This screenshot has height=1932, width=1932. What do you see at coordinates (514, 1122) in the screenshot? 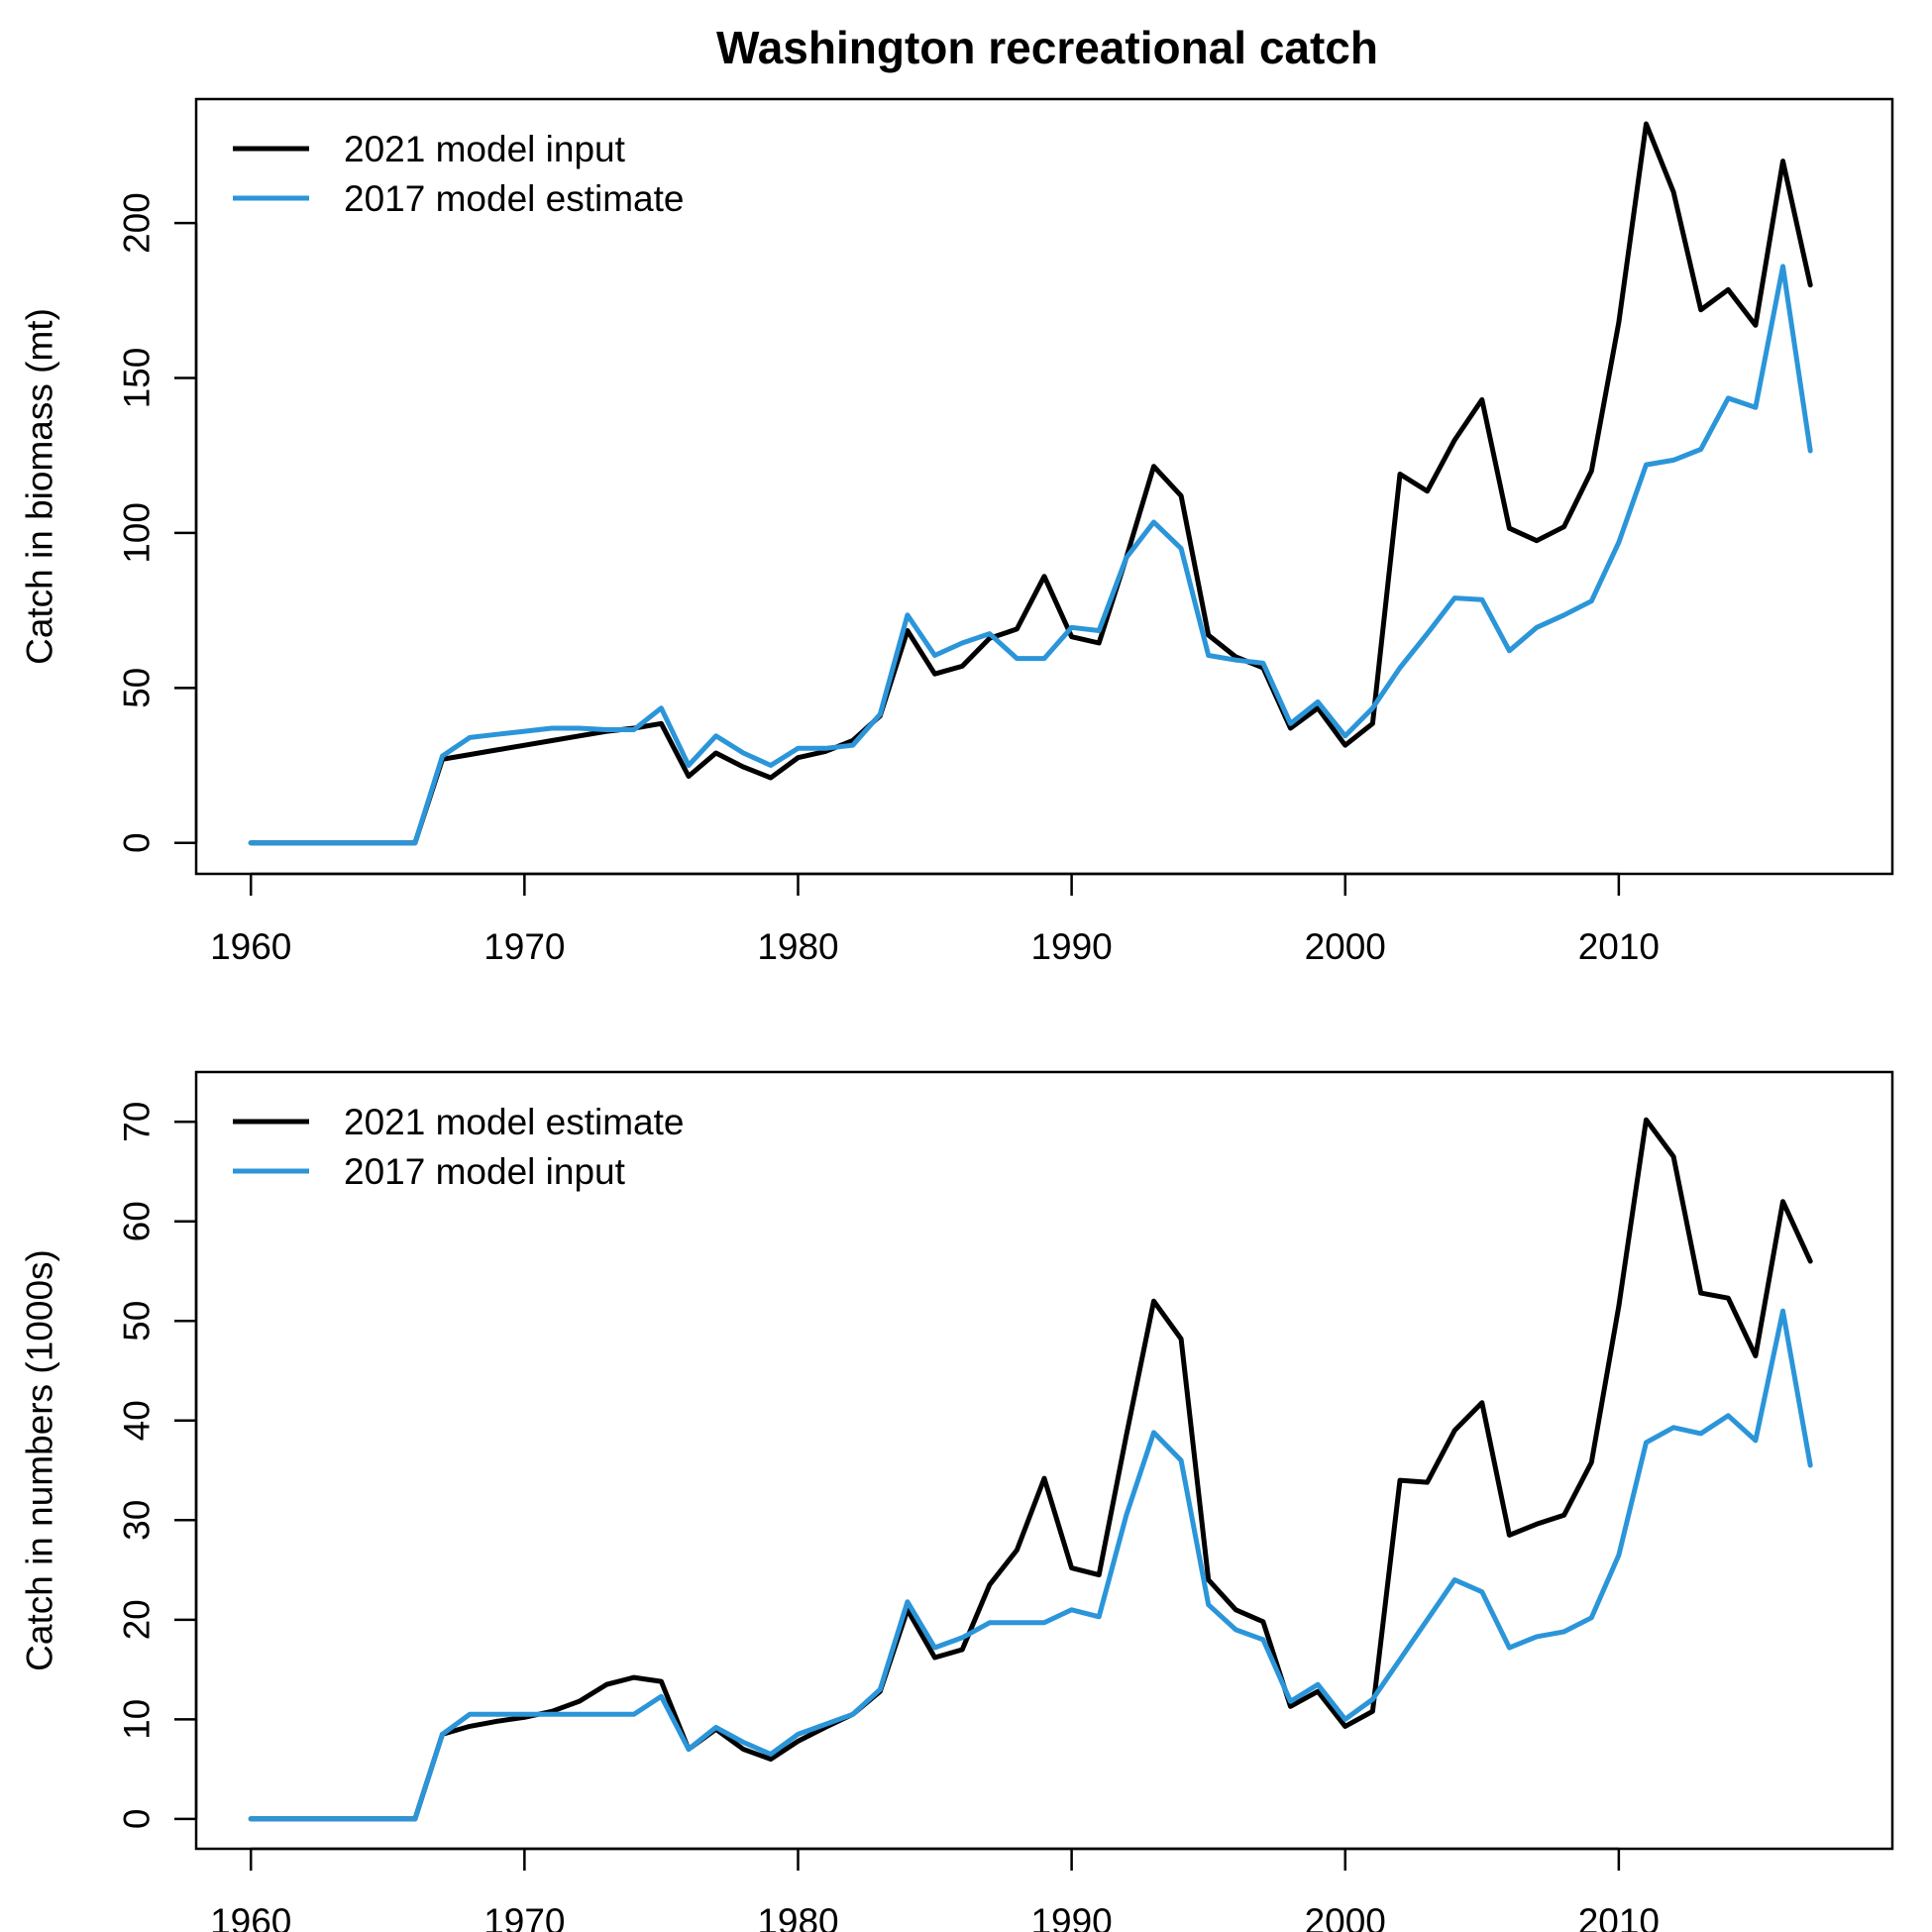
I see `legend-label: 2021 model estimate` at bounding box center [514, 1122].